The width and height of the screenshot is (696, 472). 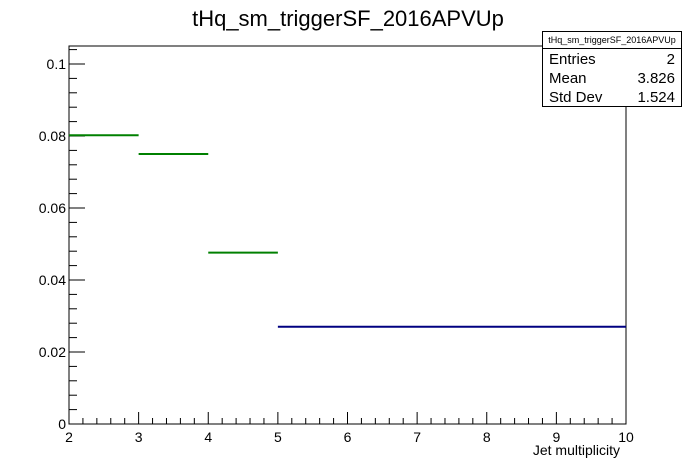 I want to click on y-tick-label: 0.06, so click(x=52, y=208).